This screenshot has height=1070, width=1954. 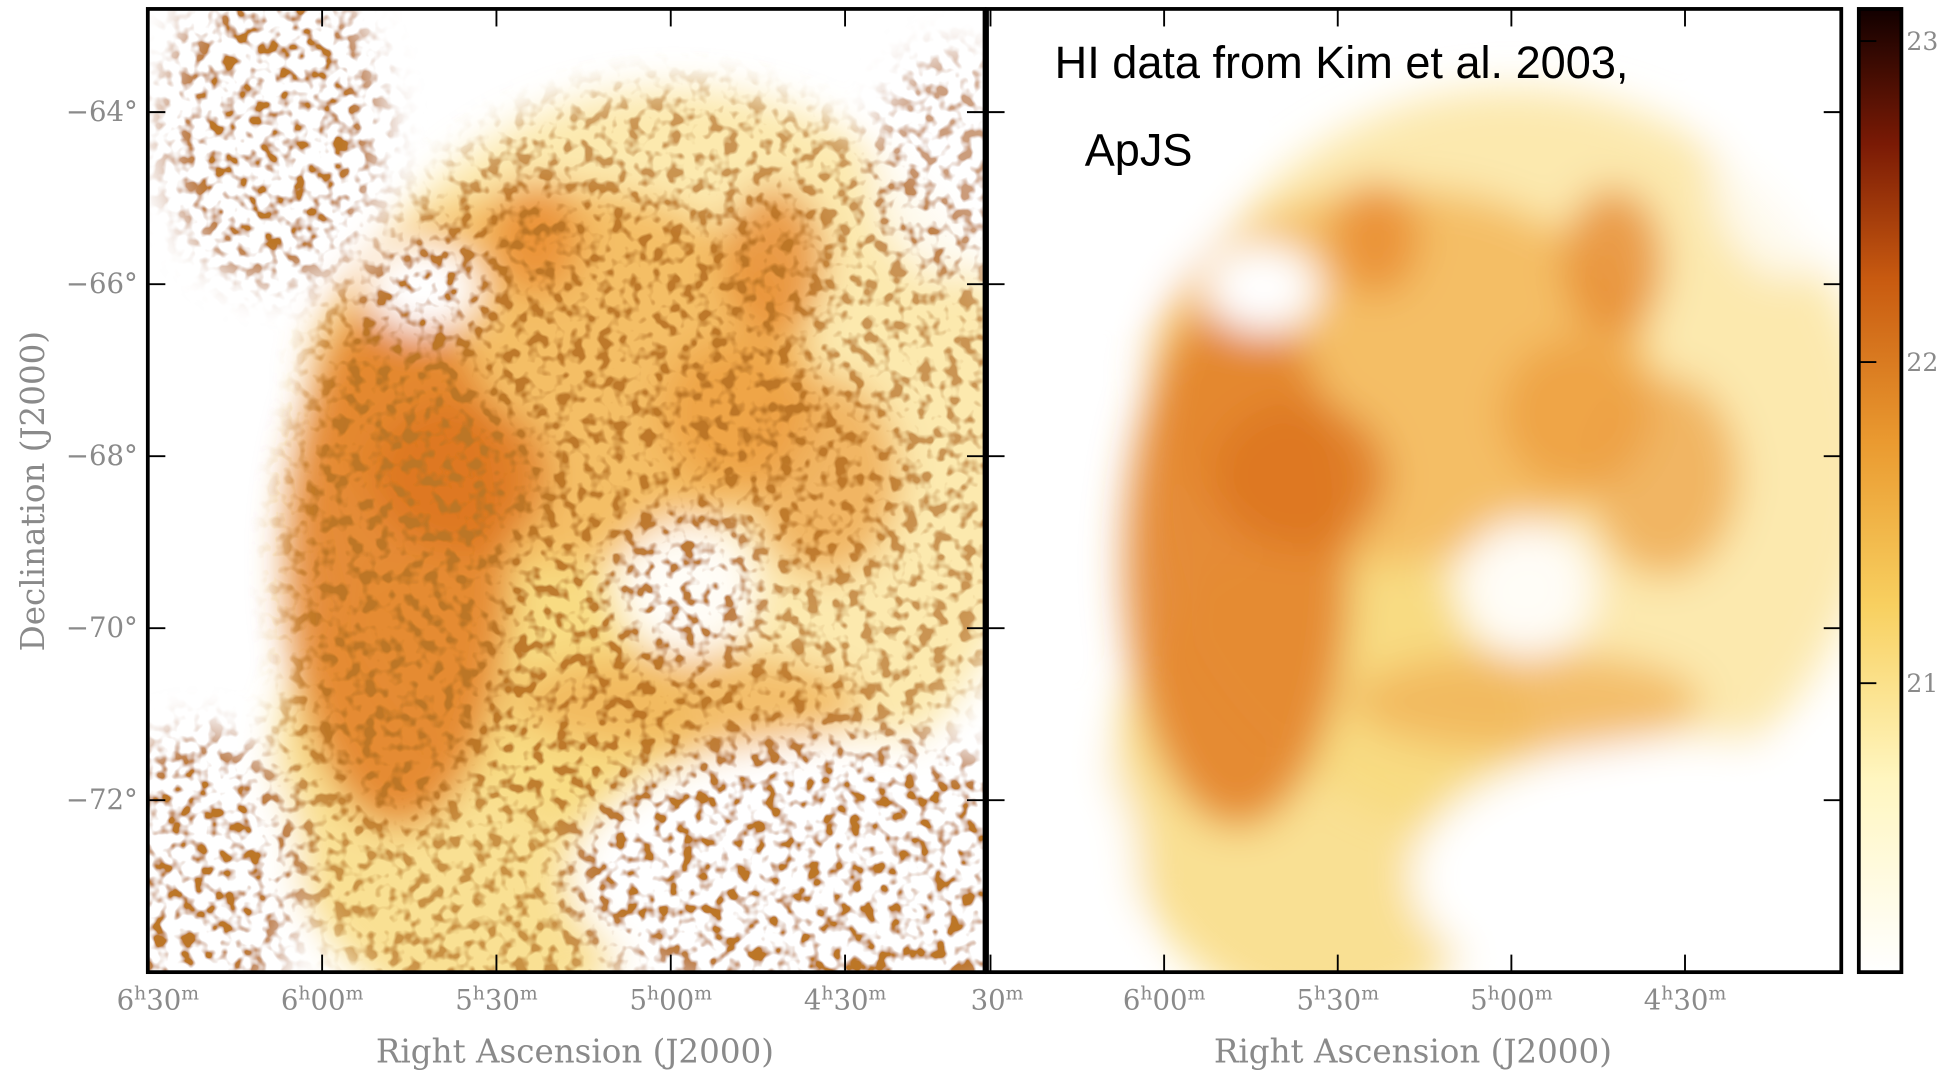 I want to click on x-tick-label: 6h30m, so click(x=158, y=999).